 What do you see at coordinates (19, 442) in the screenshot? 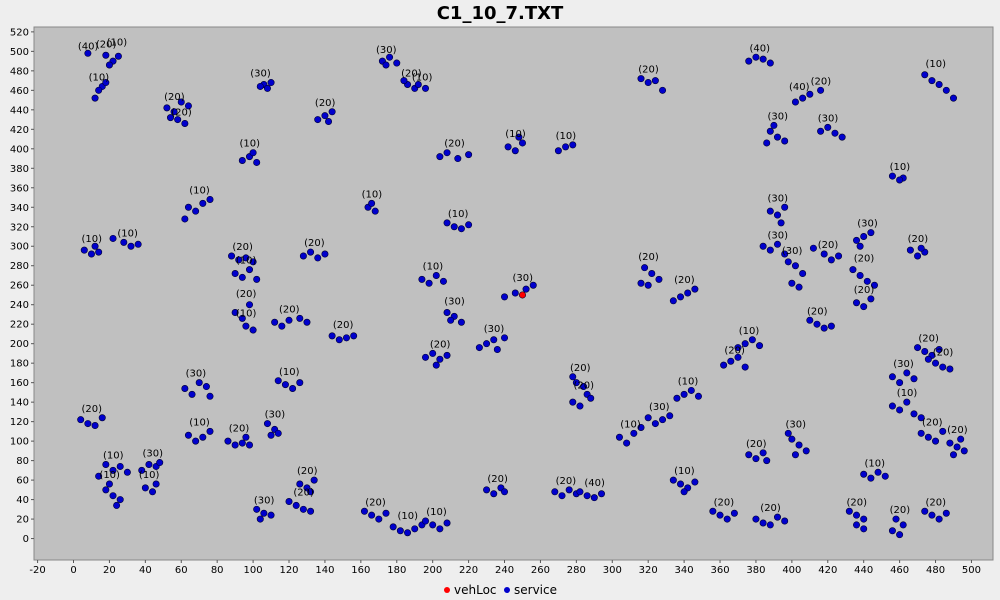
I see `y-tick-label: 100` at bounding box center [19, 442].